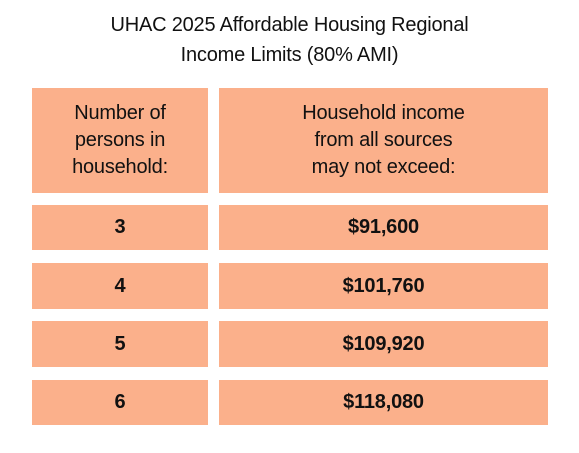  What do you see at coordinates (120, 227) in the screenshot?
I see `persons-cell: 3` at bounding box center [120, 227].